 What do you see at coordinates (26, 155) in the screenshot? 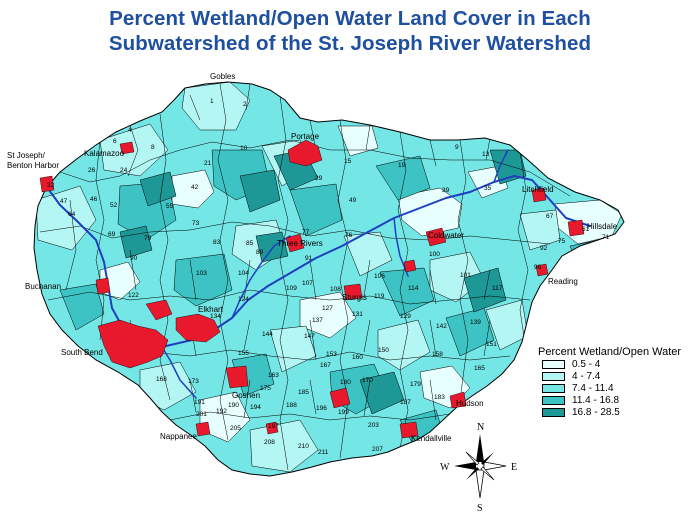
I see `city-label-st-joseph-line-1: St Joseph/` at bounding box center [26, 155].